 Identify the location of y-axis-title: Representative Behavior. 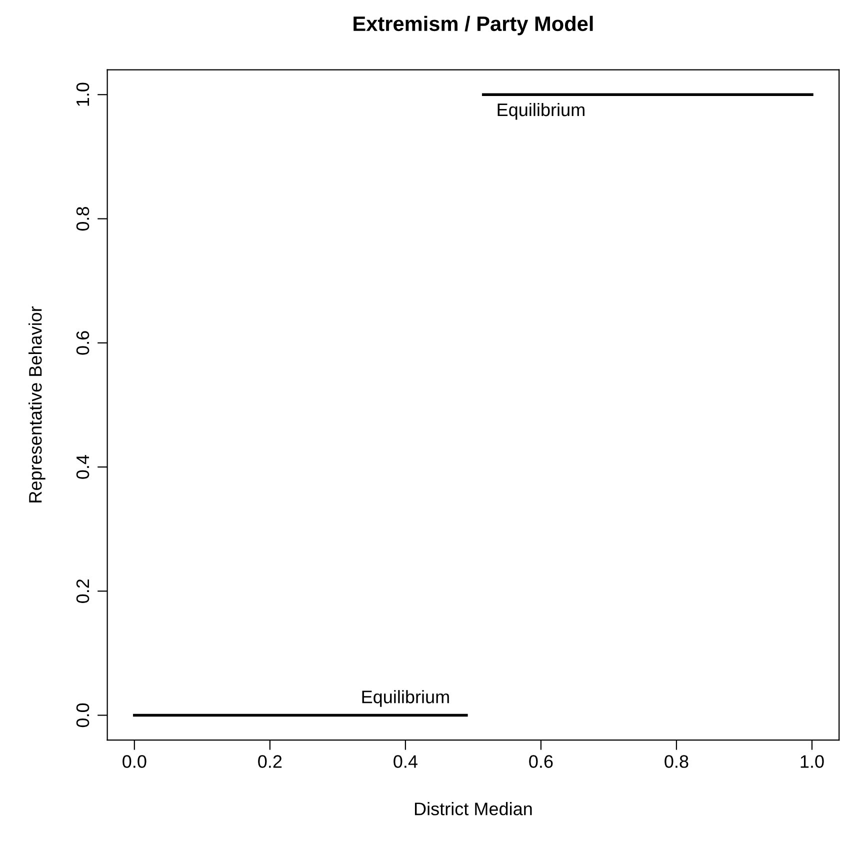
(37, 404).